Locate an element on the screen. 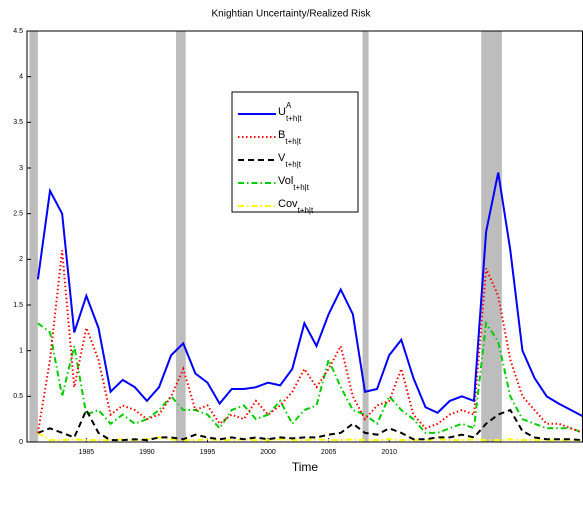  legend-name: V is located at coordinates (282, 158).